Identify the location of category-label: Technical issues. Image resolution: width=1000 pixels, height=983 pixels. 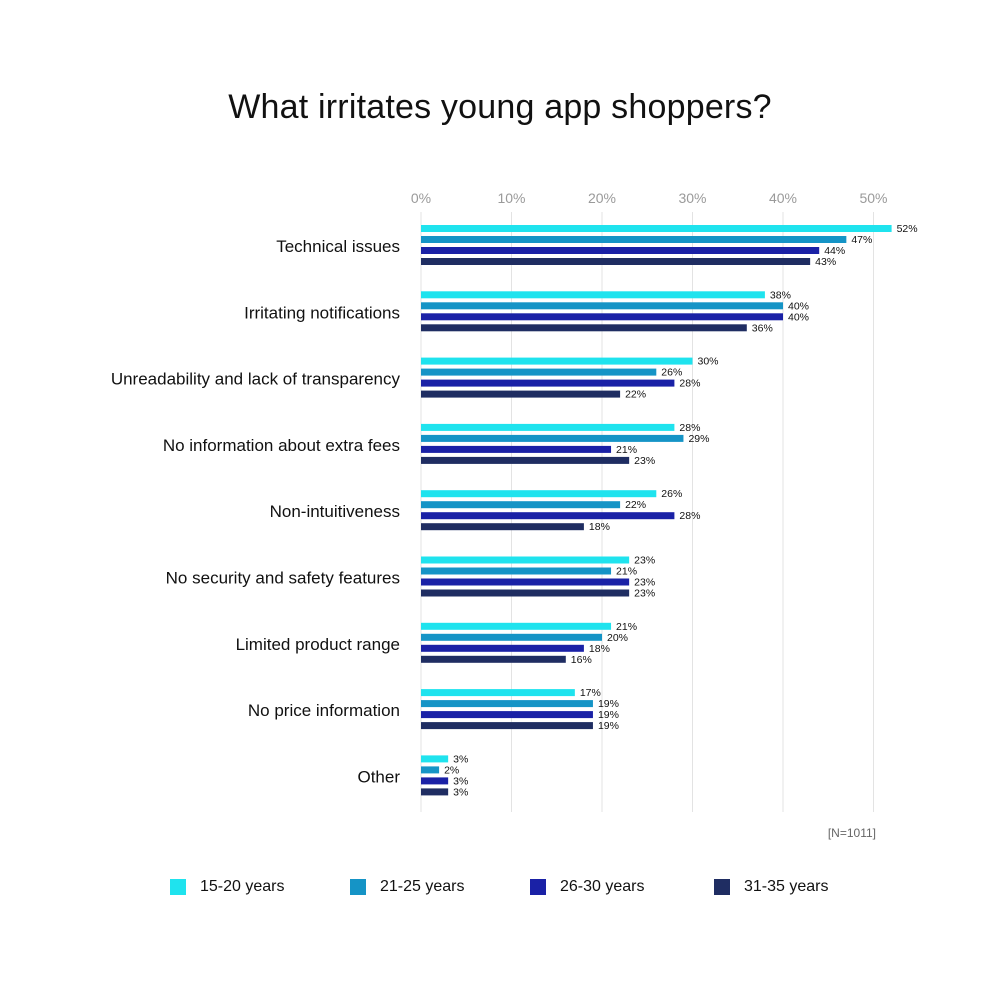
(338, 246).